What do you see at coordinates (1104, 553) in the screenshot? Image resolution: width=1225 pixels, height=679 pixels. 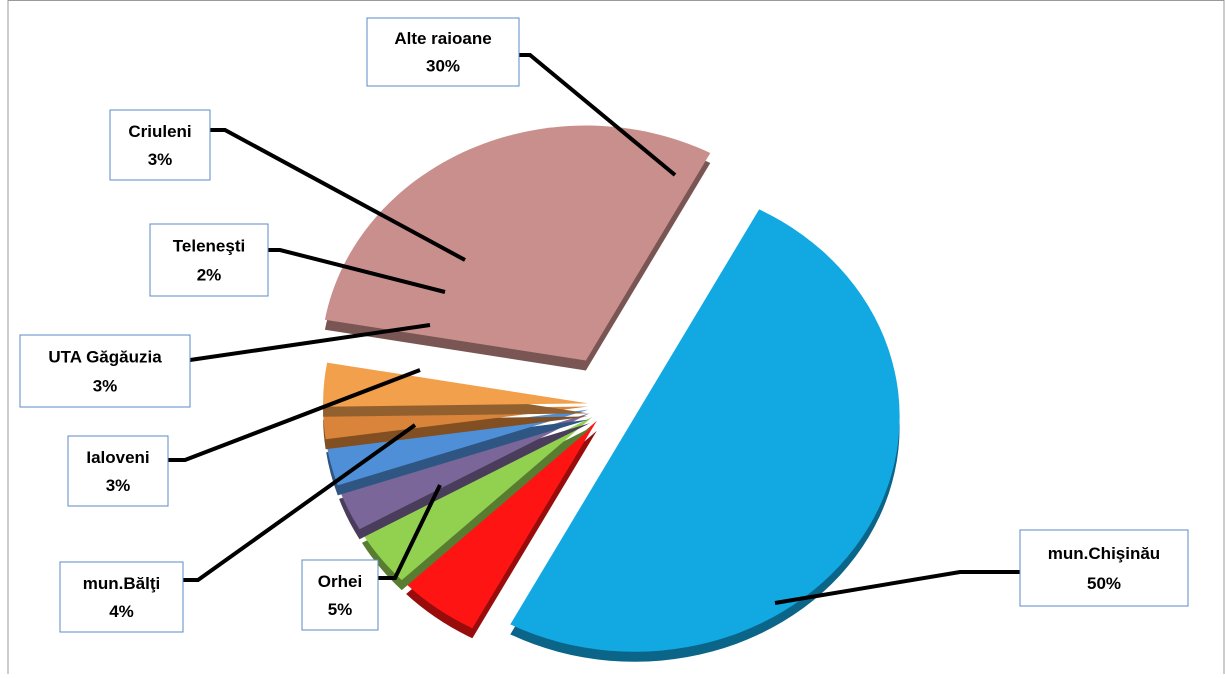 I see `slice-label: mun.Chişinău` at bounding box center [1104, 553].